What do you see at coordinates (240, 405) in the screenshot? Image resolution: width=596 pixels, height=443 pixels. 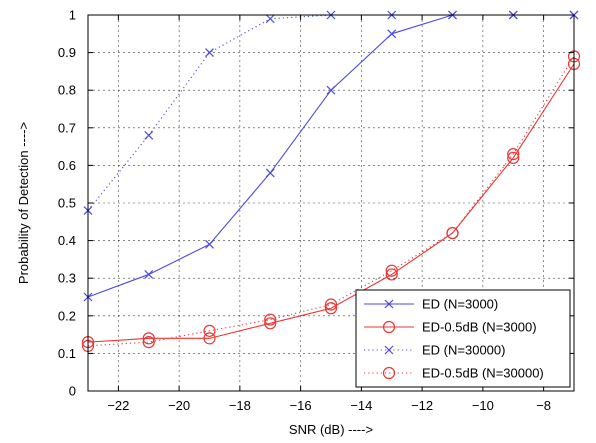 I see `x-tick-label: −18` at bounding box center [240, 405].